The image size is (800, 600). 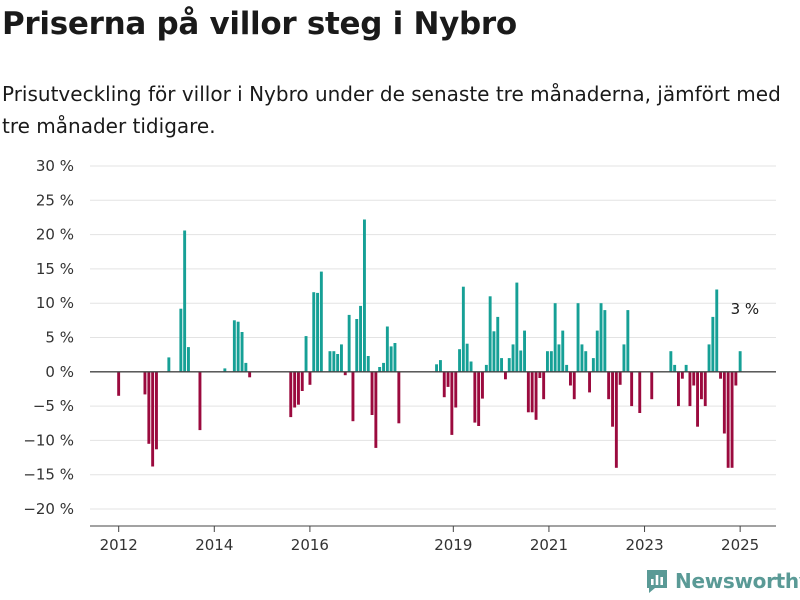 I want to click on x-tick-label: 2021, so click(x=549, y=543).